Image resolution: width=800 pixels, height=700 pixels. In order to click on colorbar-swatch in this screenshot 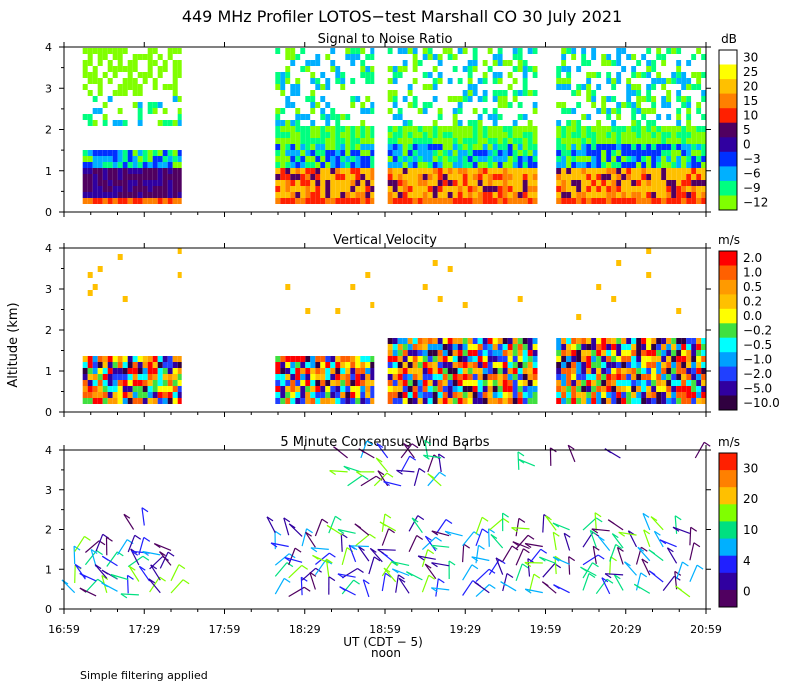, I will do `click(728, 403)`.